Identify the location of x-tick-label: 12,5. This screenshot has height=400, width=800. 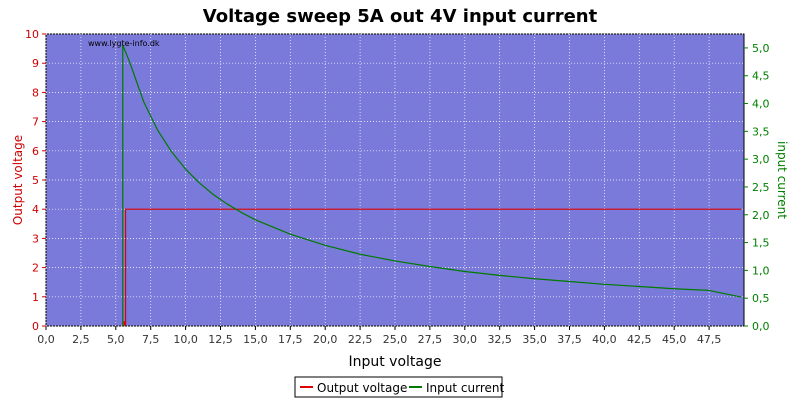
(220, 339).